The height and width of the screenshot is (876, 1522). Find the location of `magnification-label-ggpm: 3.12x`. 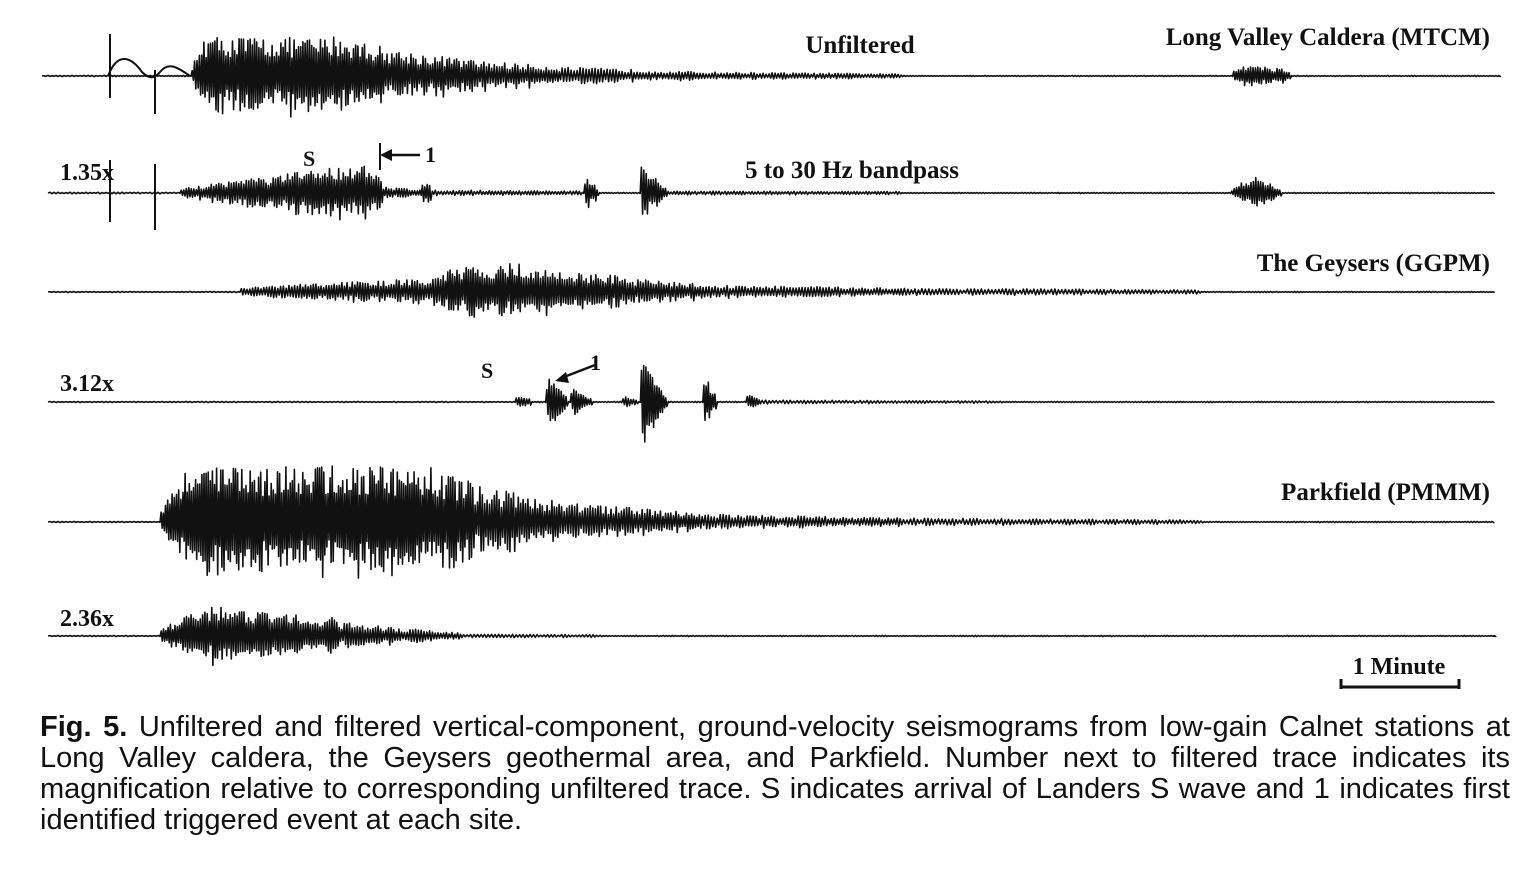

magnification-label-ggpm: 3.12x is located at coordinates (87, 384).